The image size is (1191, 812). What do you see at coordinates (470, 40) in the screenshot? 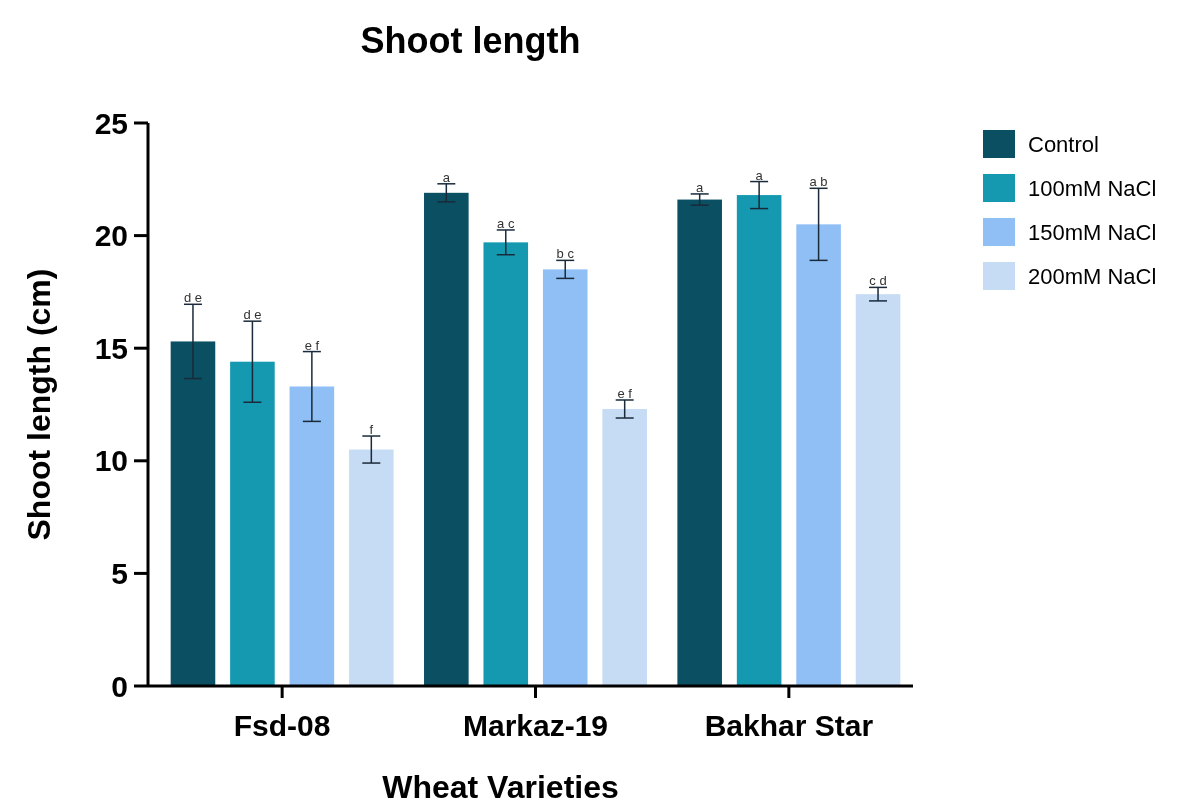
I see `chart-title: Shoot length` at bounding box center [470, 40].